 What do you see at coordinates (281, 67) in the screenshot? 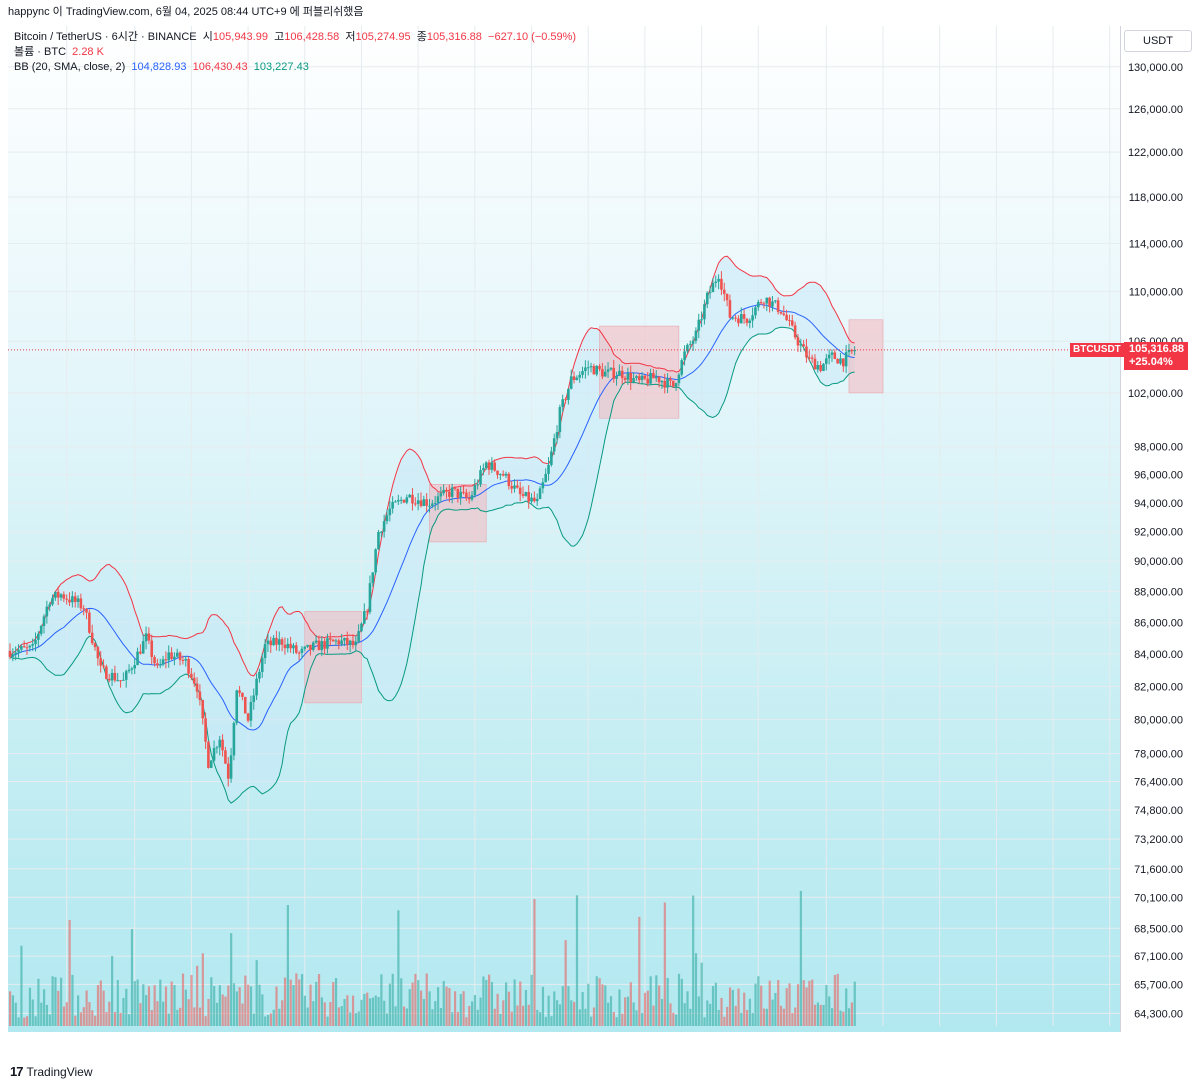
I see `legend-bb-lower: 103,227.43` at bounding box center [281, 67].